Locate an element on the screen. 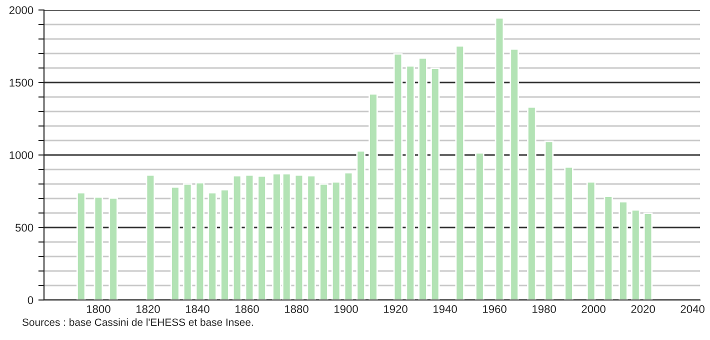 The width and height of the screenshot is (710, 340). source-note: Sources : base Cassini de l'EHESS et base Insee. is located at coordinates (137, 322).